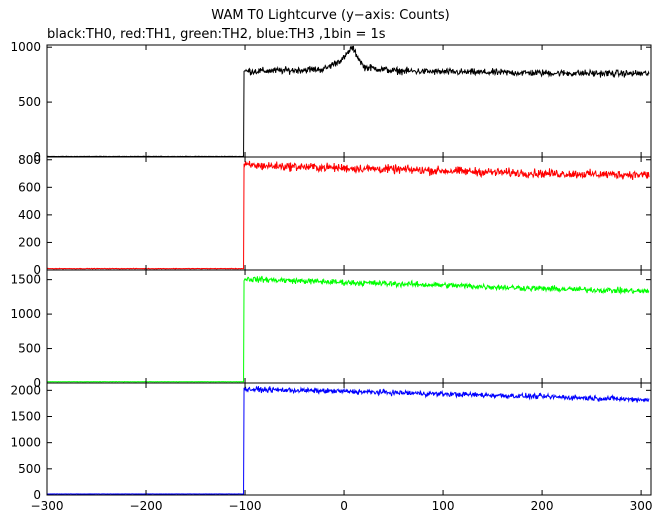  Describe the element at coordinates (25, 390) in the screenshot. I see `y-tick-label: 2000` at that location.